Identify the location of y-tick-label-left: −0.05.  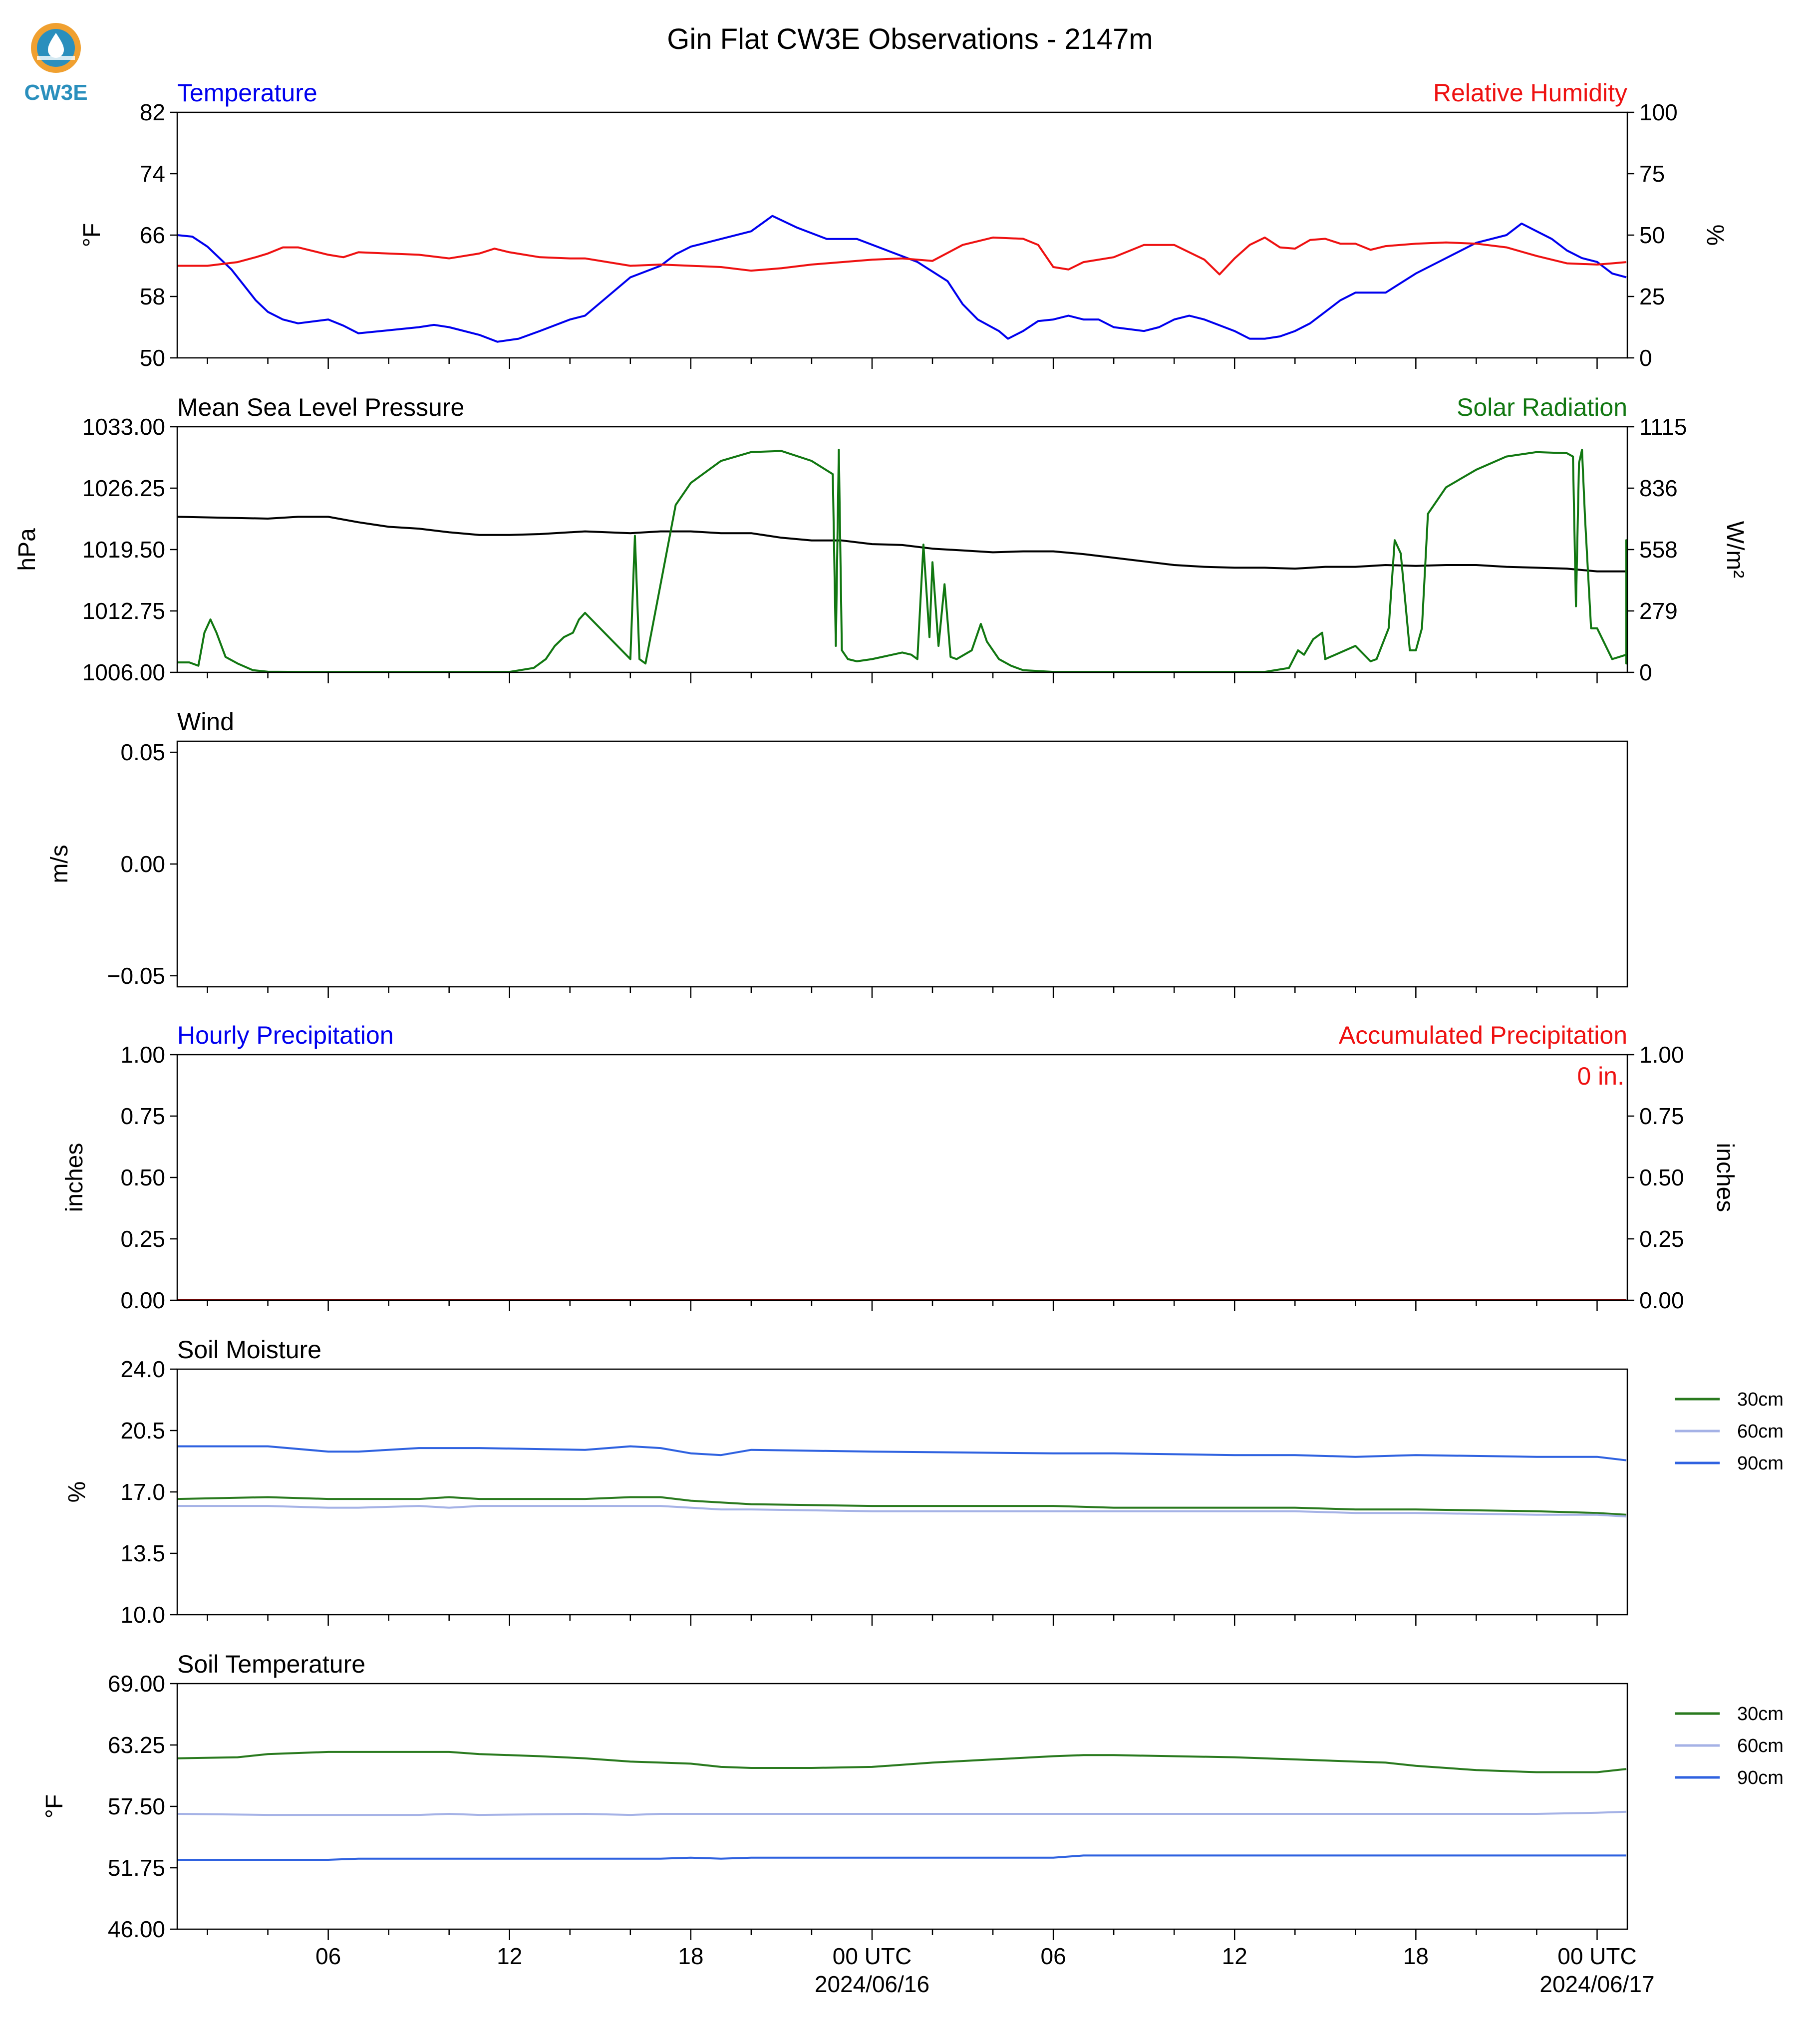
(136, 976).